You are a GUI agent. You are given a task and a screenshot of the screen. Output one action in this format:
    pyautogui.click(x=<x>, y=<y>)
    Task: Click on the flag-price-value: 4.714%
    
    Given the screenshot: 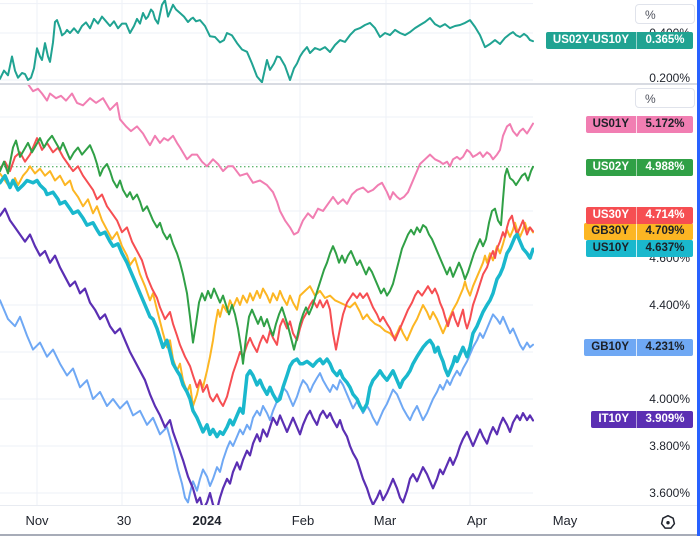 What is the action you would take?
    pyautogui.click(x=664, y=215)
    